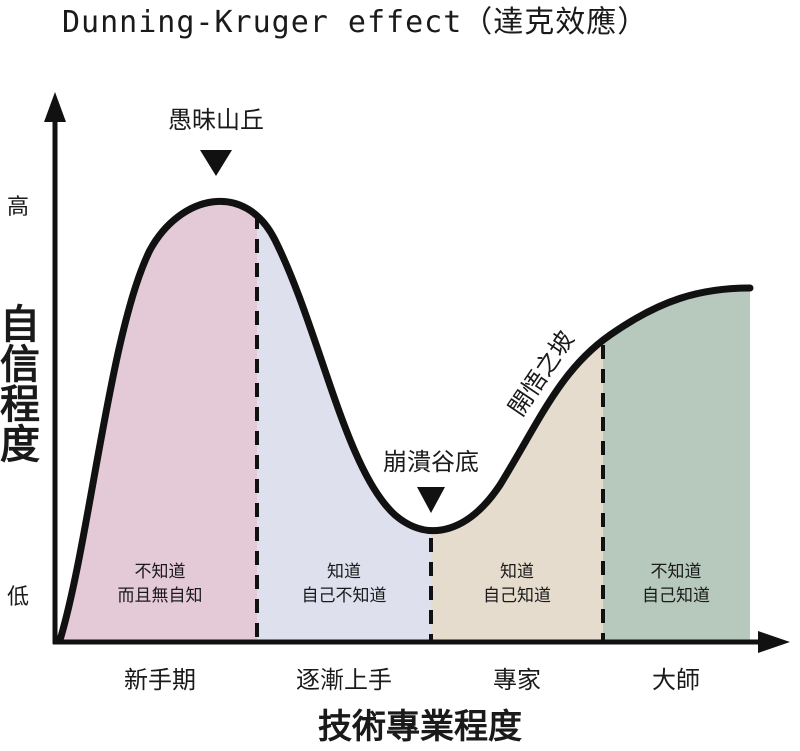  I want to click on stage-label-expert: 專家, so click(517, 680).